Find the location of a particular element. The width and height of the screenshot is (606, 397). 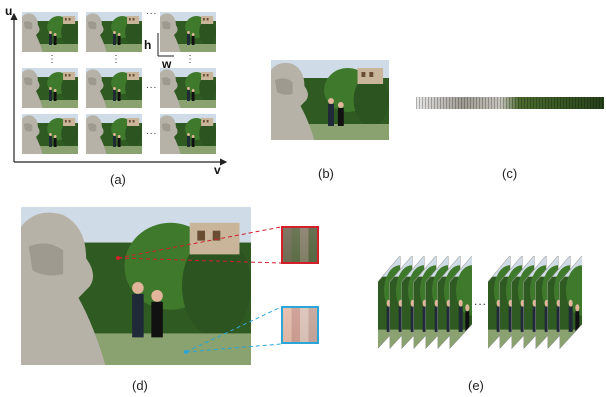

panel-e-stack-left is located at coordinates (425, 303).